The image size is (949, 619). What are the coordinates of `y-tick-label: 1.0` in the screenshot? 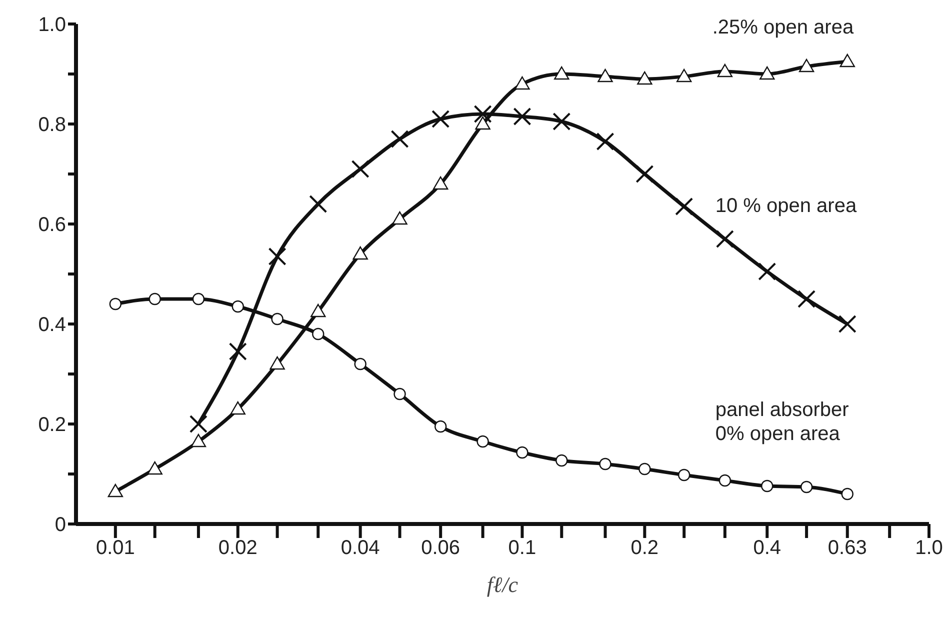 It's located at (52, 25).